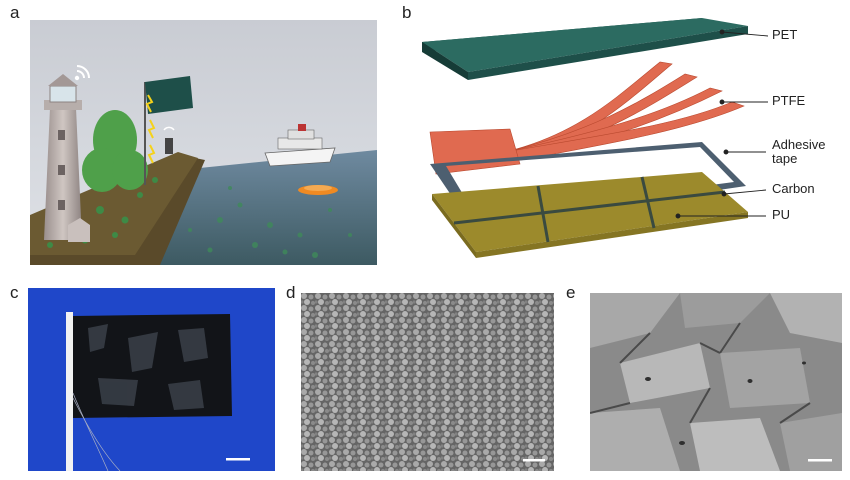  Describe the element at coordinates (300, 145) in the screenshot. I see `ship` at that location.